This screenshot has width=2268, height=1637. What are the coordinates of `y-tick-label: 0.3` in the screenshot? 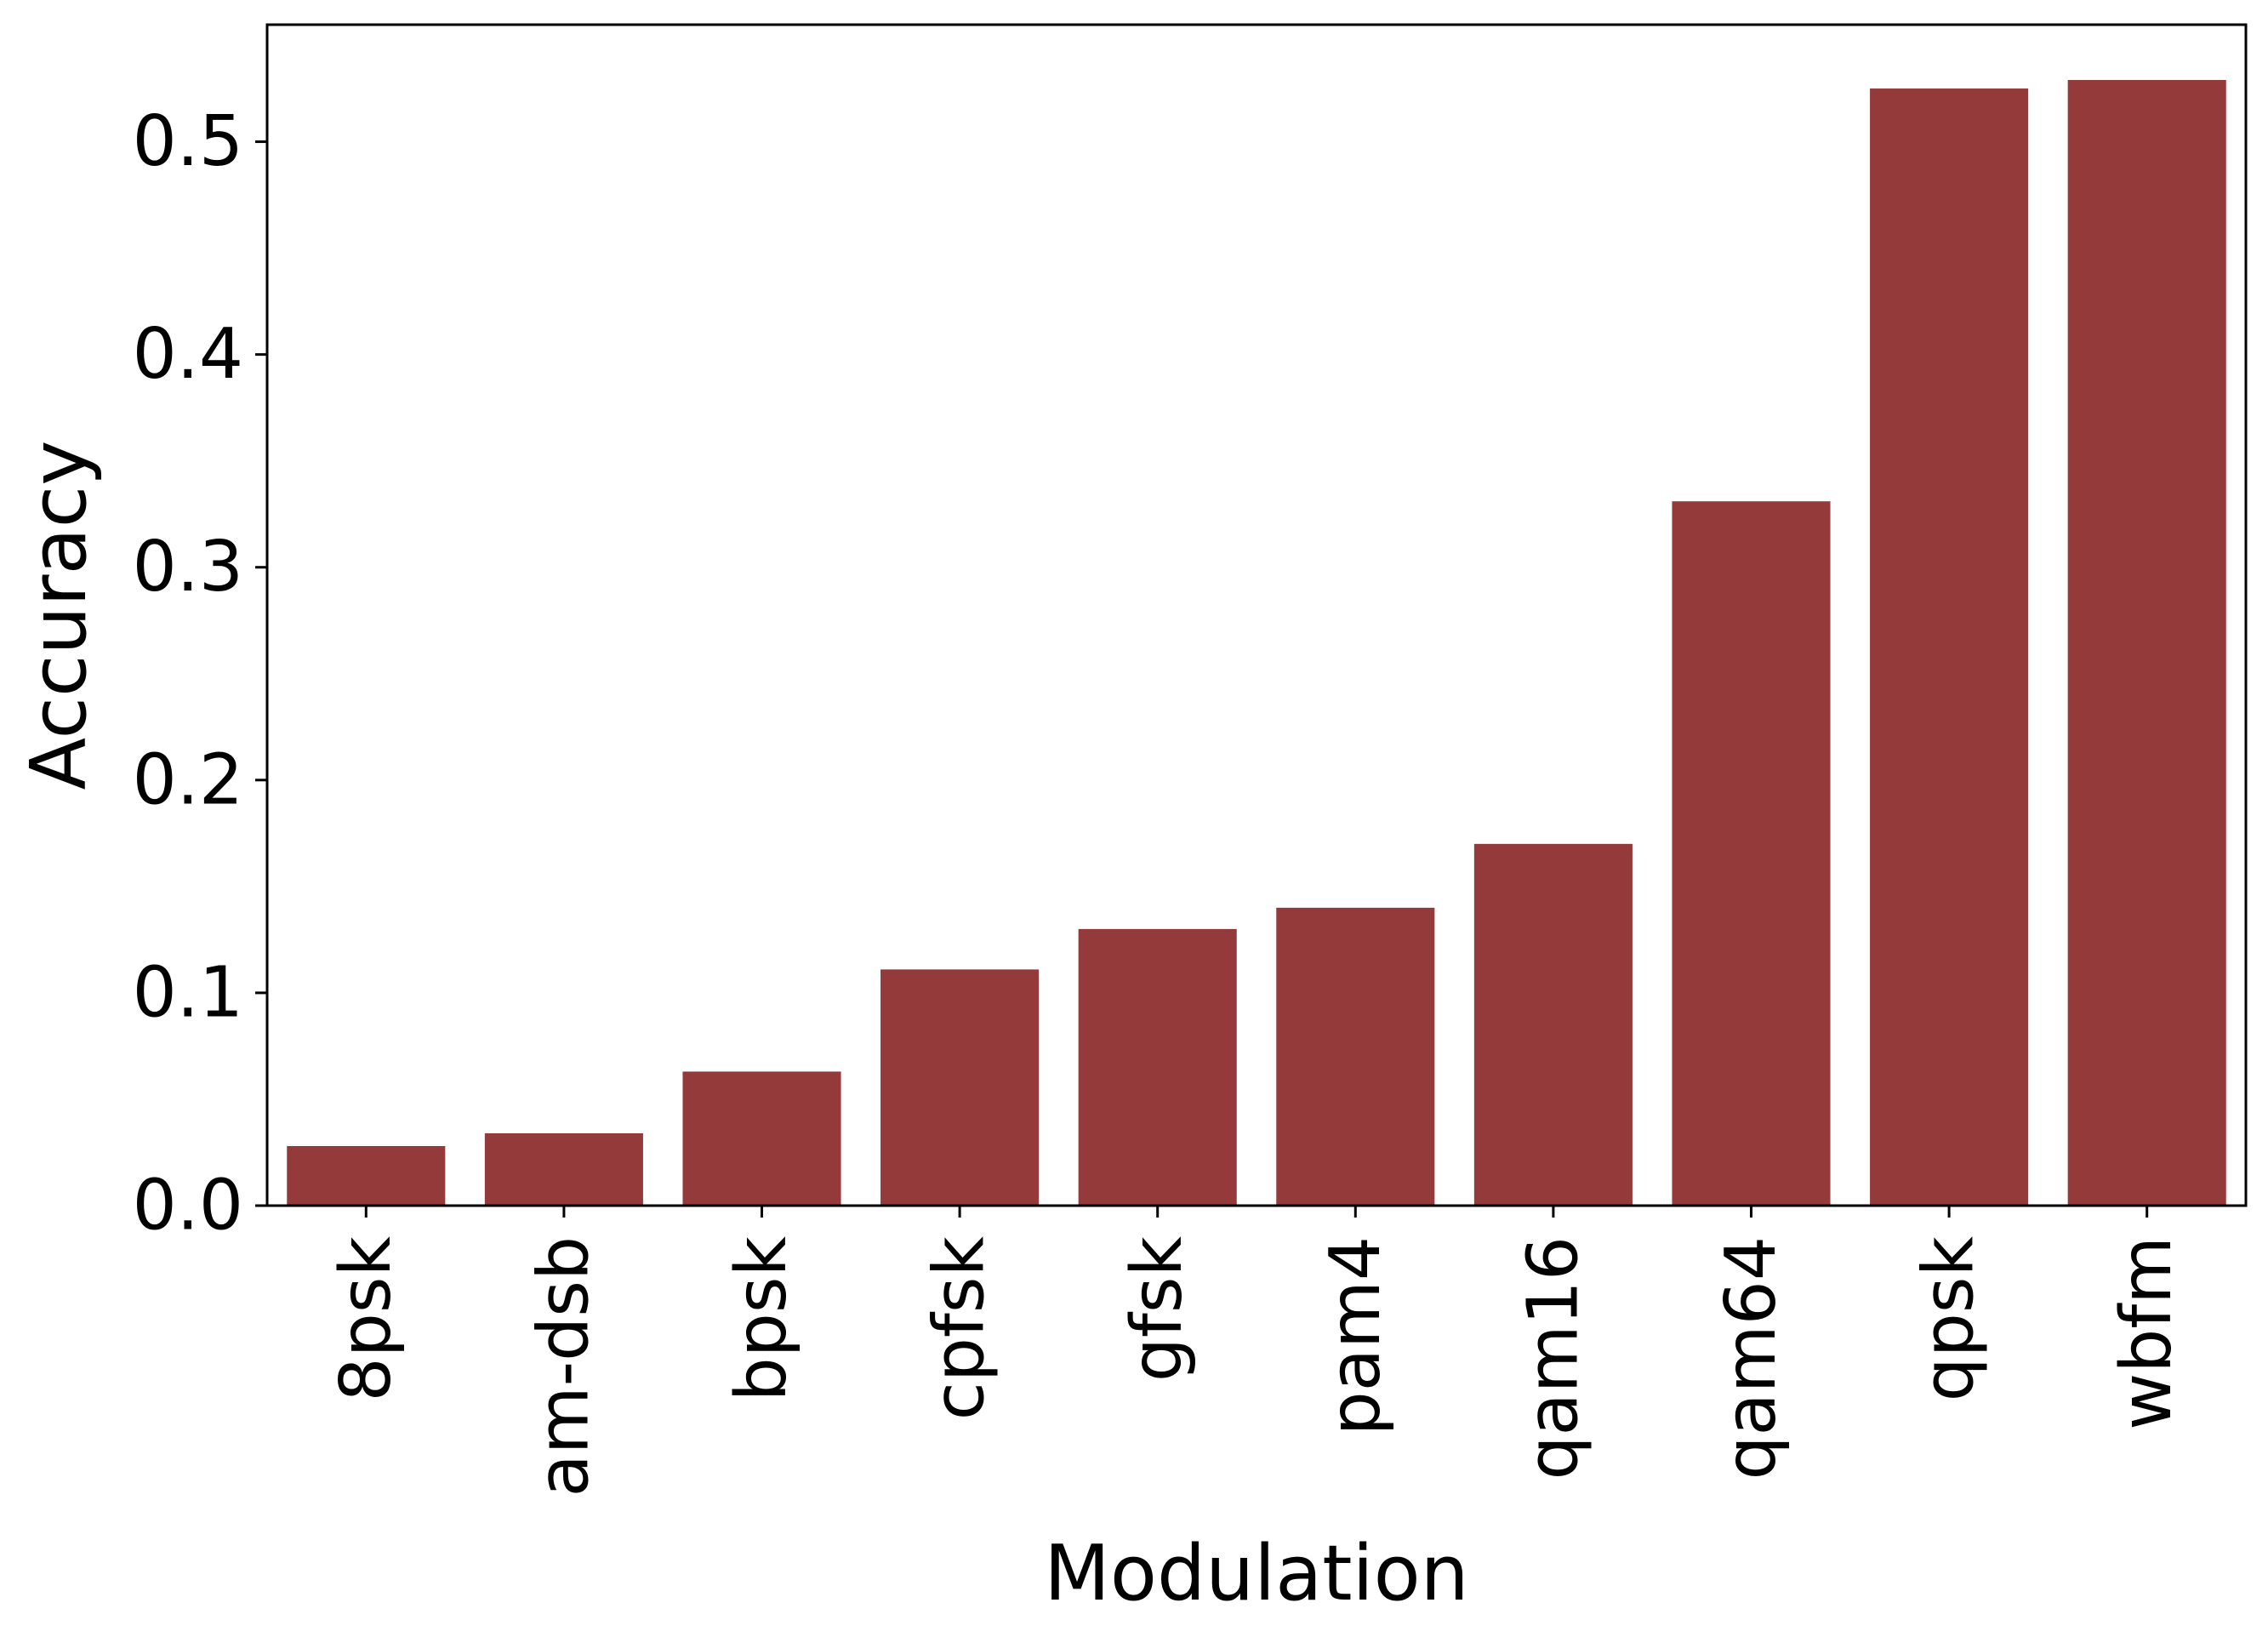 It's located at (188, 567).